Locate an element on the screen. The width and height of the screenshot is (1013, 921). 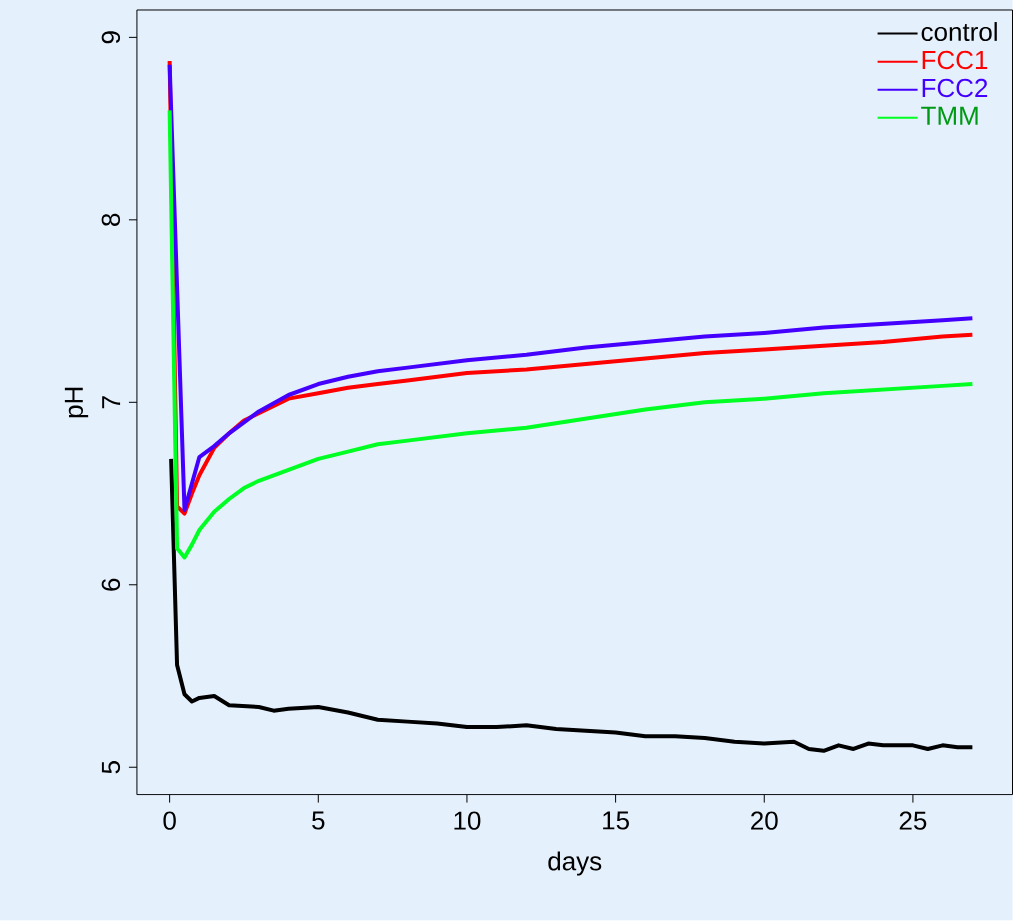
x-tick-label: 5 is located at coordinates (318, 820).